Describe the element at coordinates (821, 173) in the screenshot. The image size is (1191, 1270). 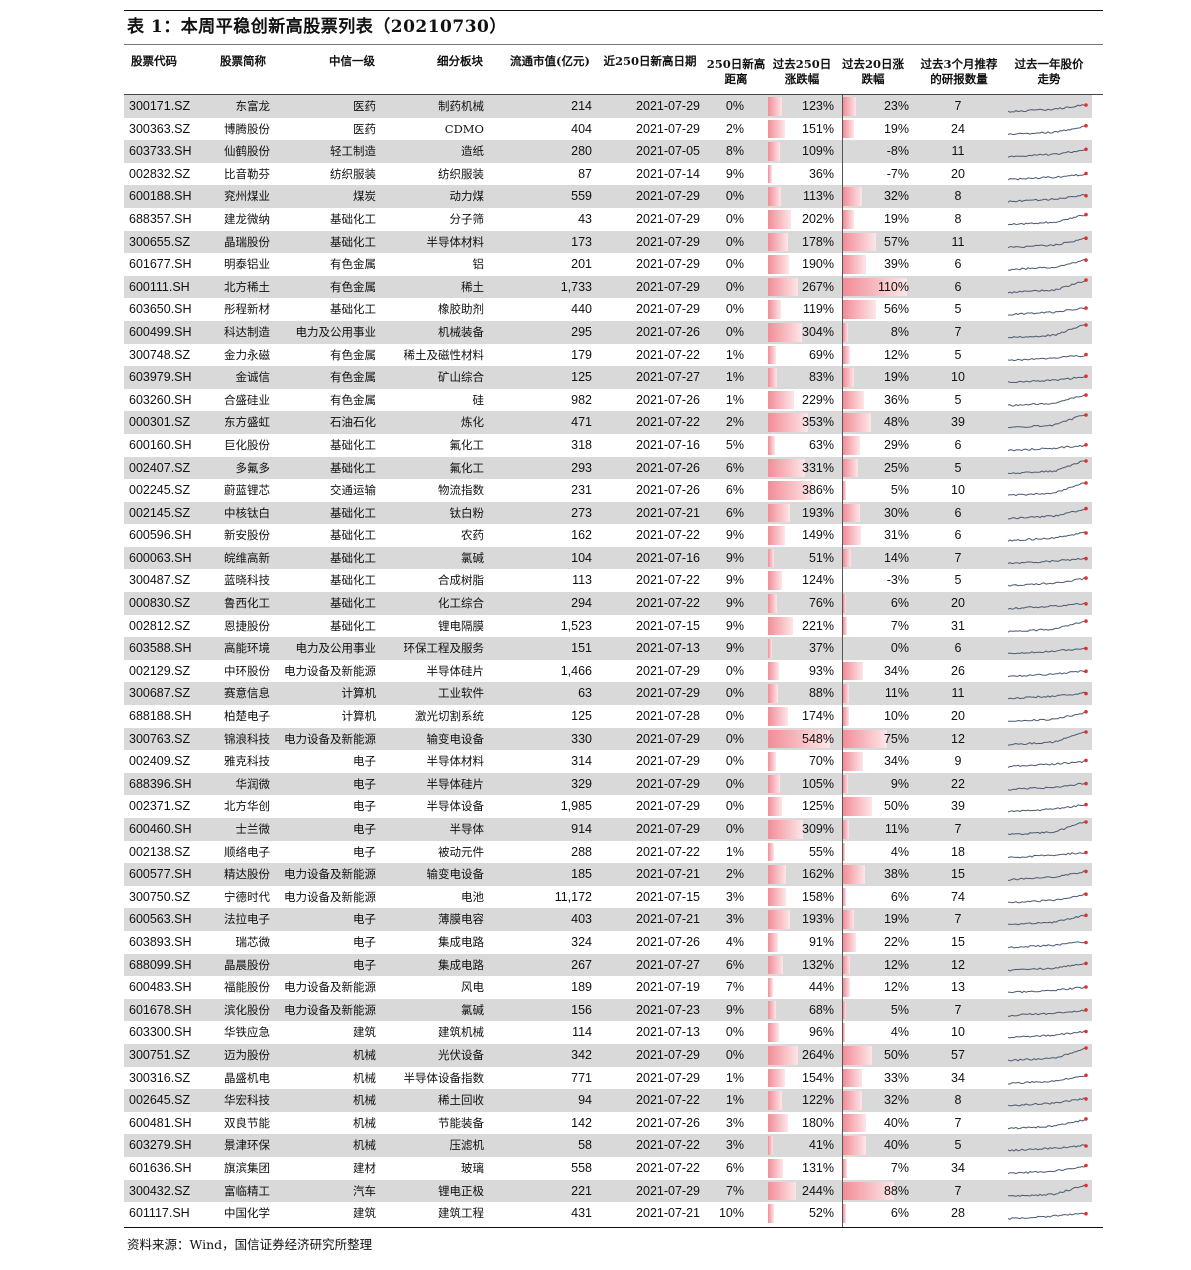
I see `r250-value: 36%` at that location.